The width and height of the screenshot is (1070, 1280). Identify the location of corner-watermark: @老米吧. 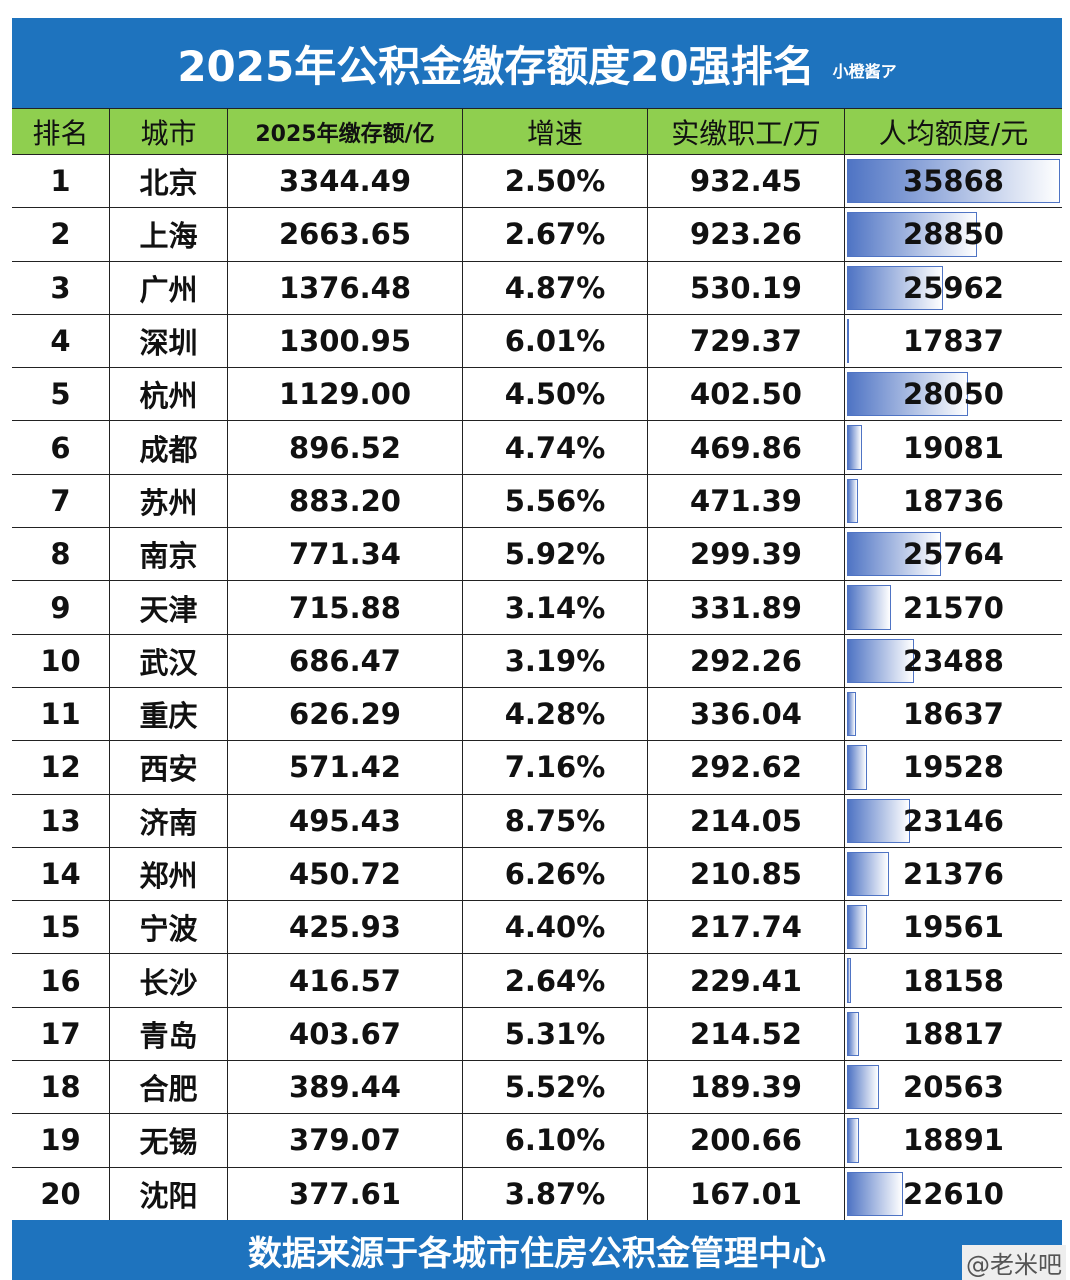
(1014, 1262).